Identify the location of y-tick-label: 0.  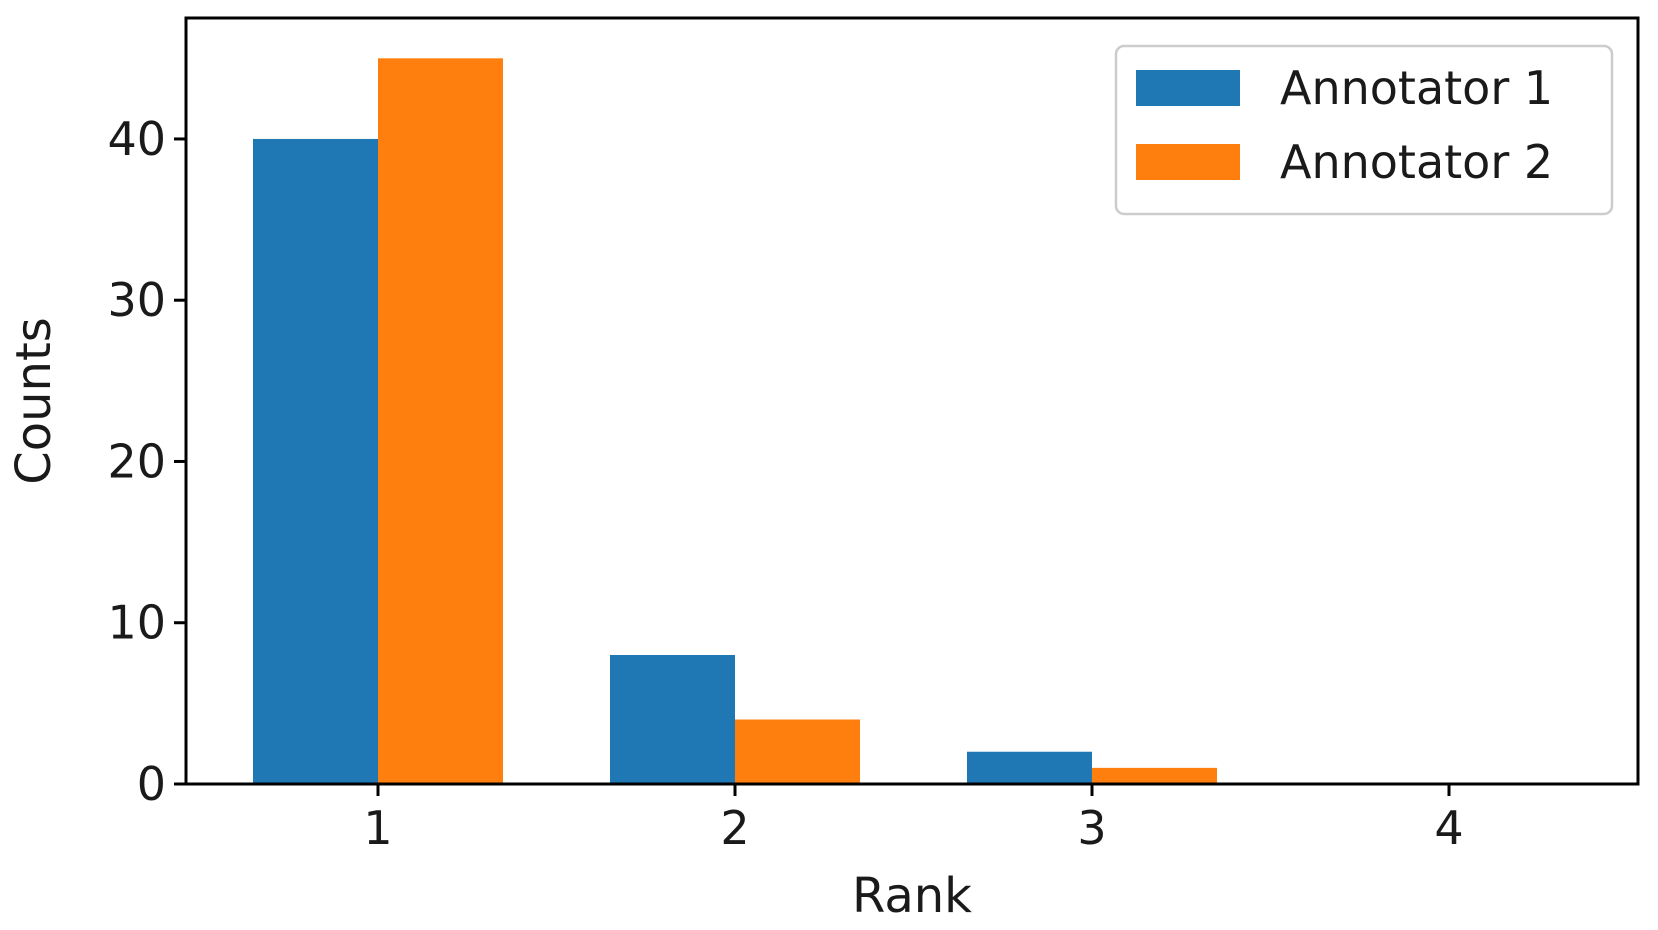
(151, 784).